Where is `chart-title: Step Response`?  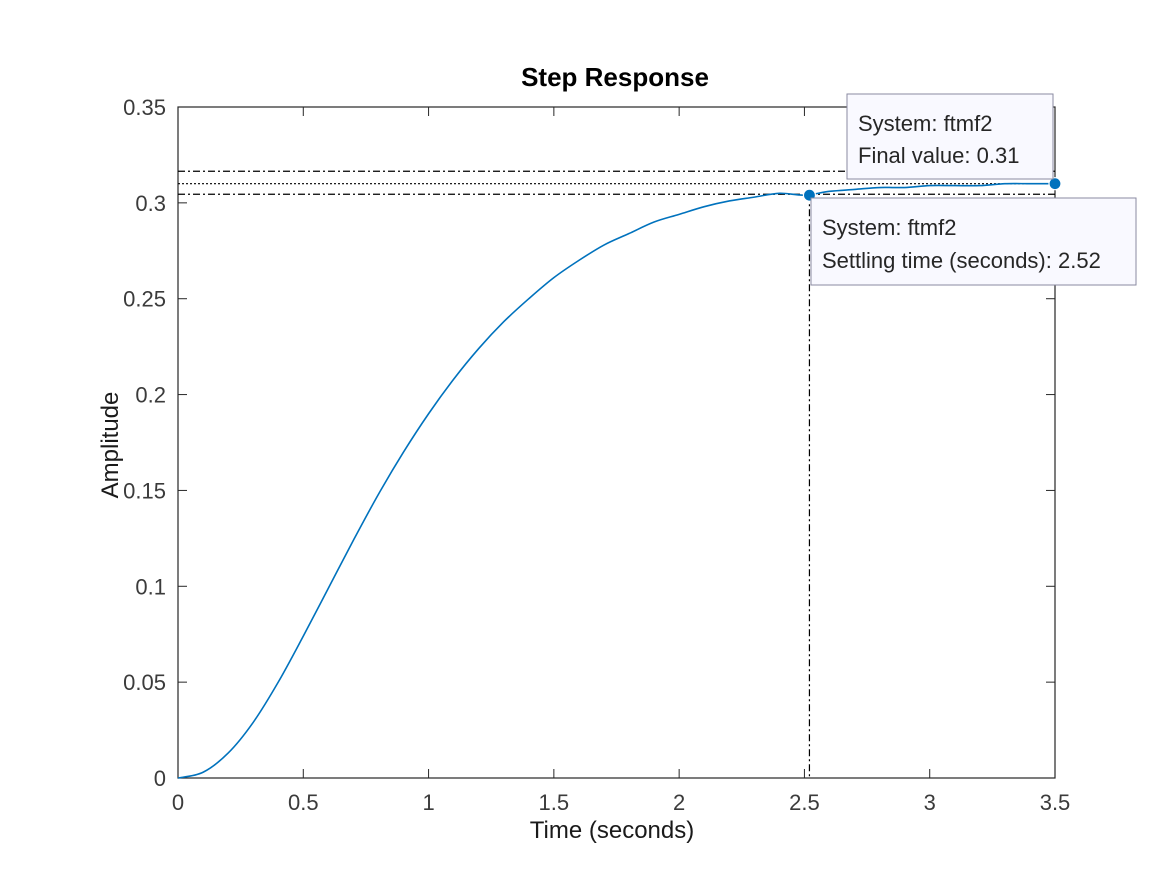
chart-title: Step Response is located at coordinates (615, 77).